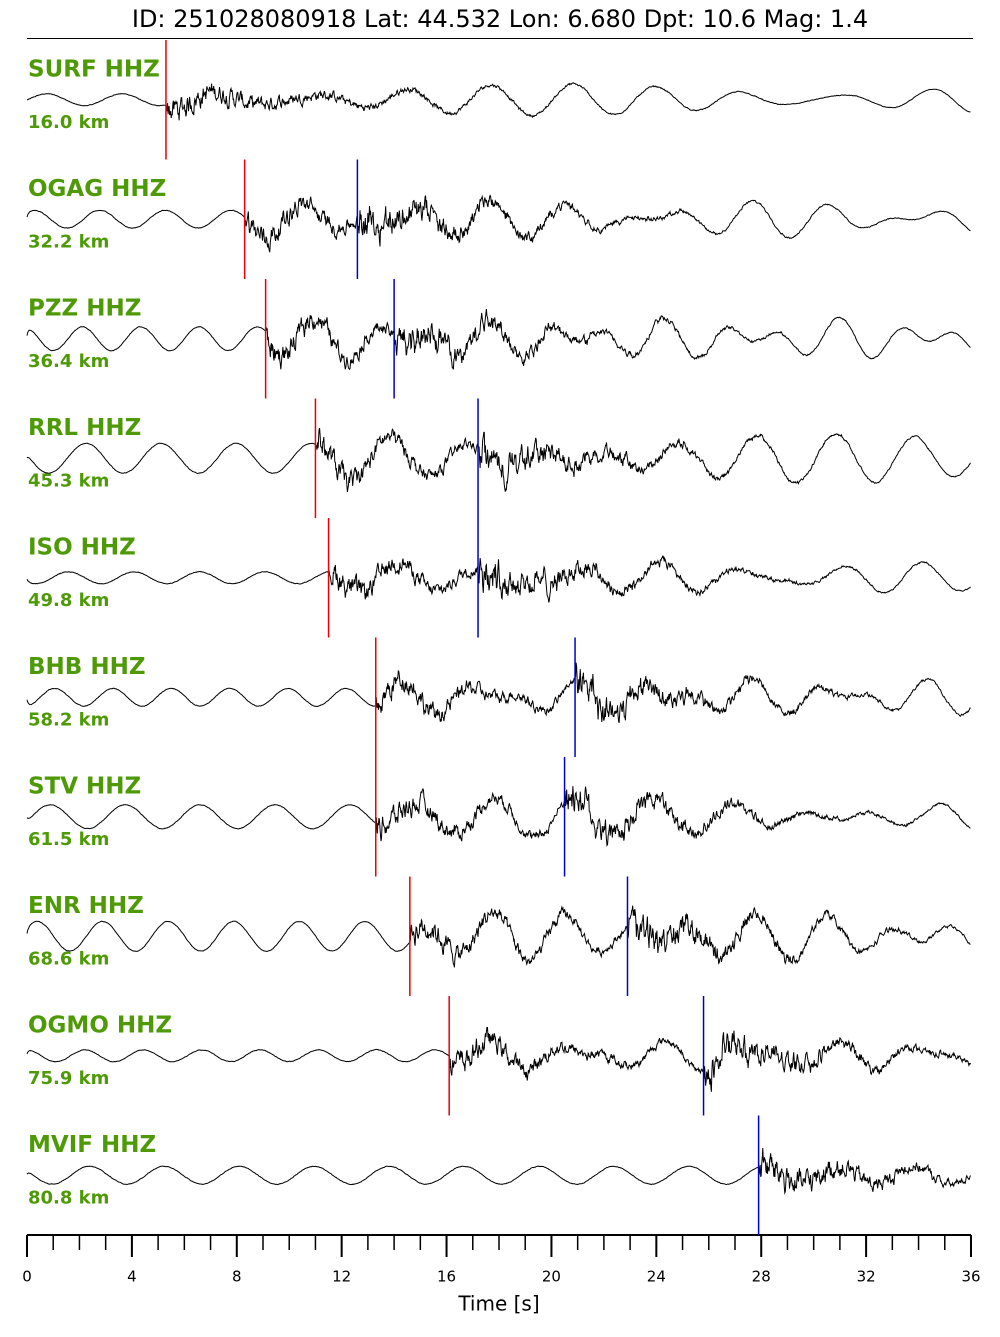  Describe the element at coordinates (68, 1078) in the screenshot. I see `distance-label: 75.9 km` at that location.